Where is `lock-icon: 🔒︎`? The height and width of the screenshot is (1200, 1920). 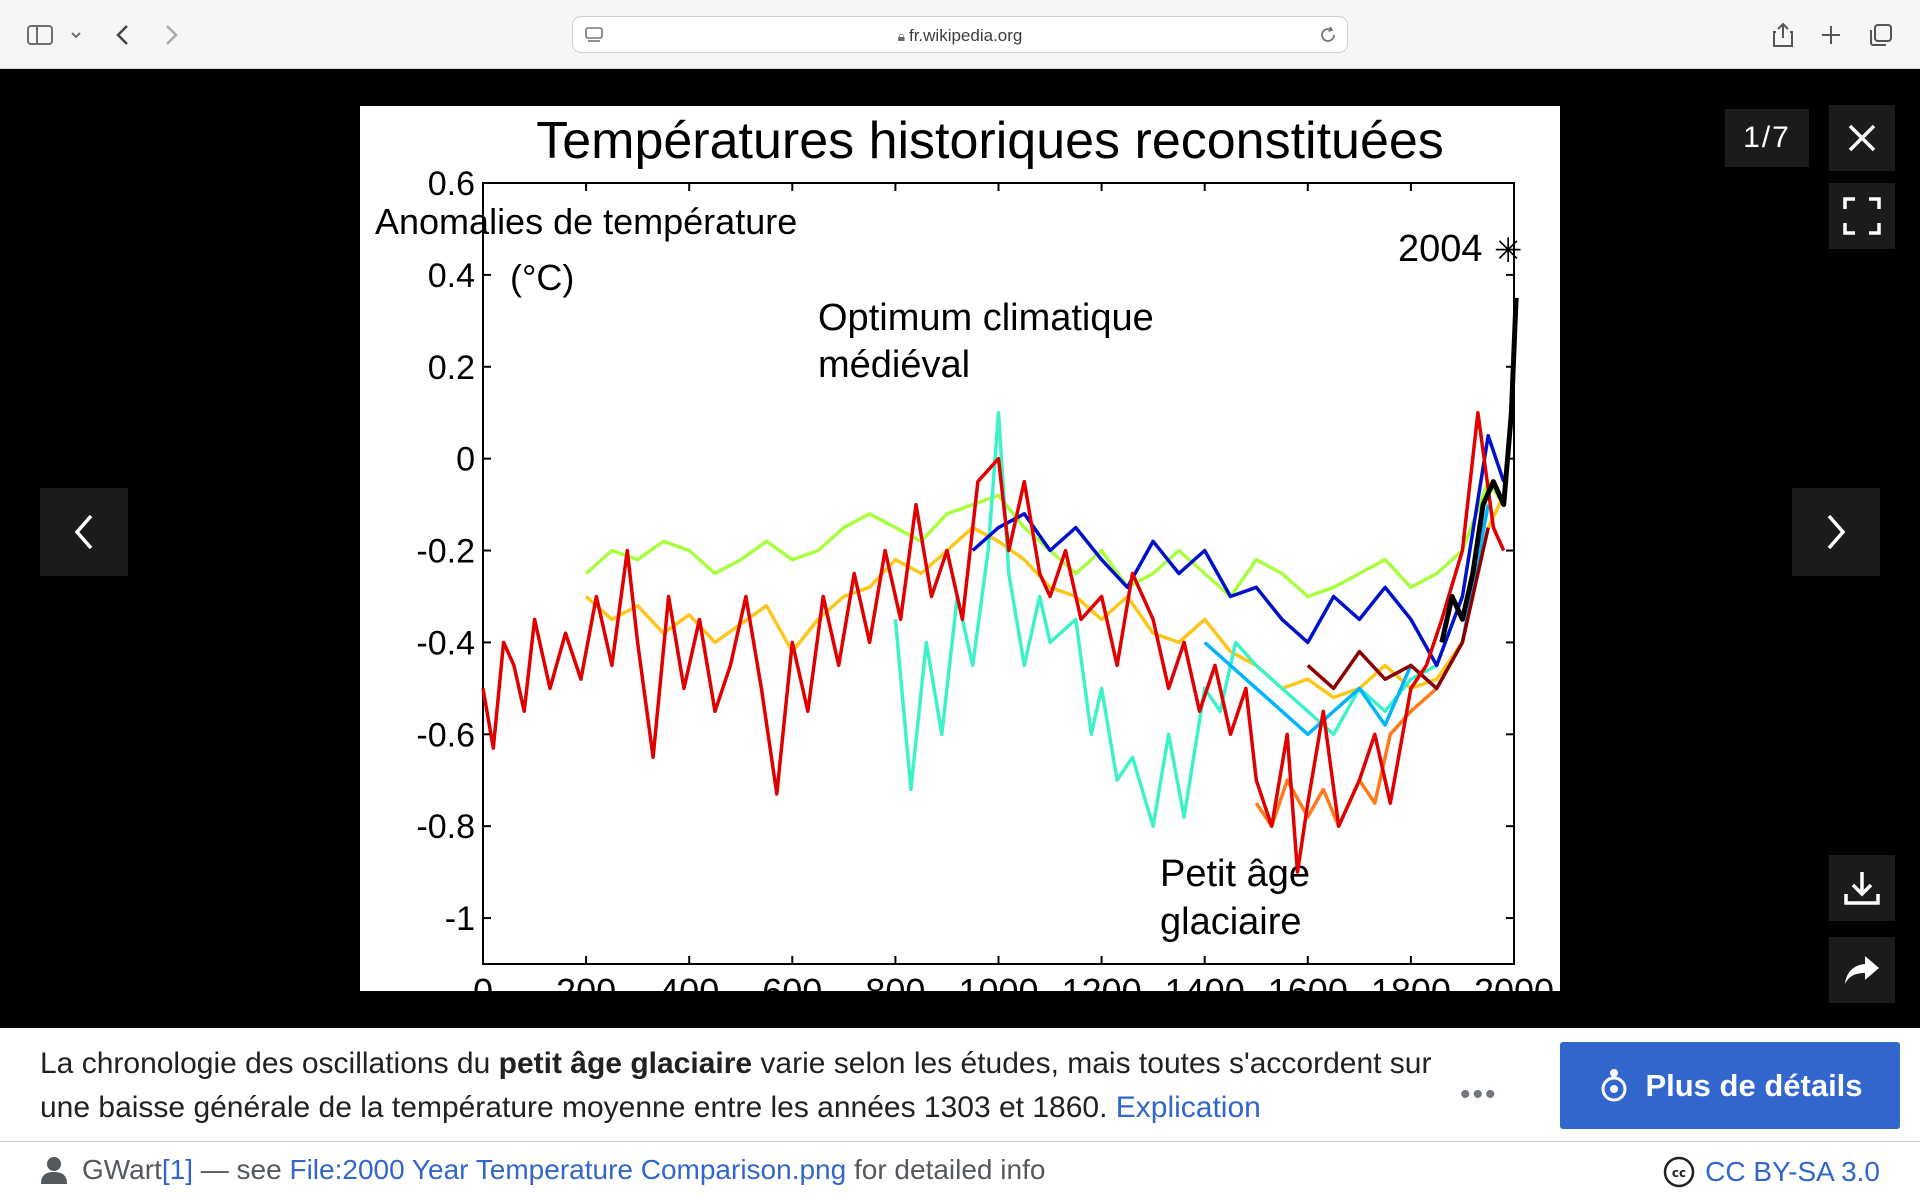 lock-icon: 🔒︎ is located at coordinates (903, 36).